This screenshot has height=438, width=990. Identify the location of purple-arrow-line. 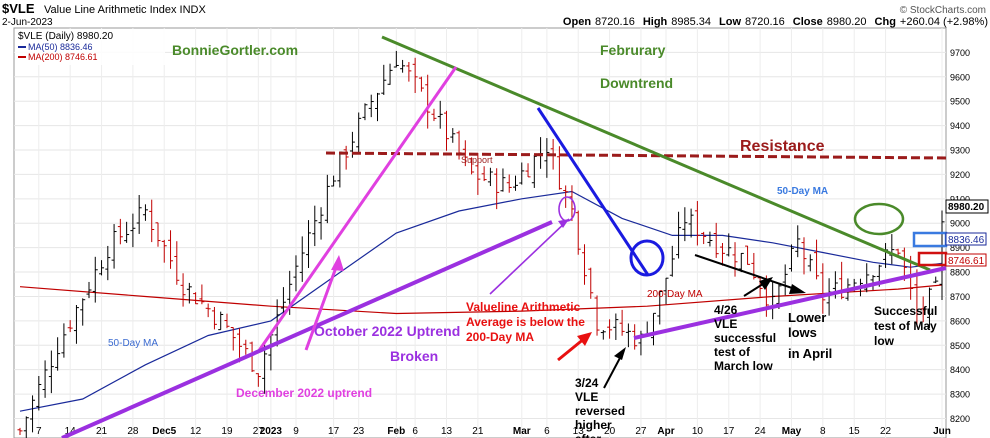
(529, 256).